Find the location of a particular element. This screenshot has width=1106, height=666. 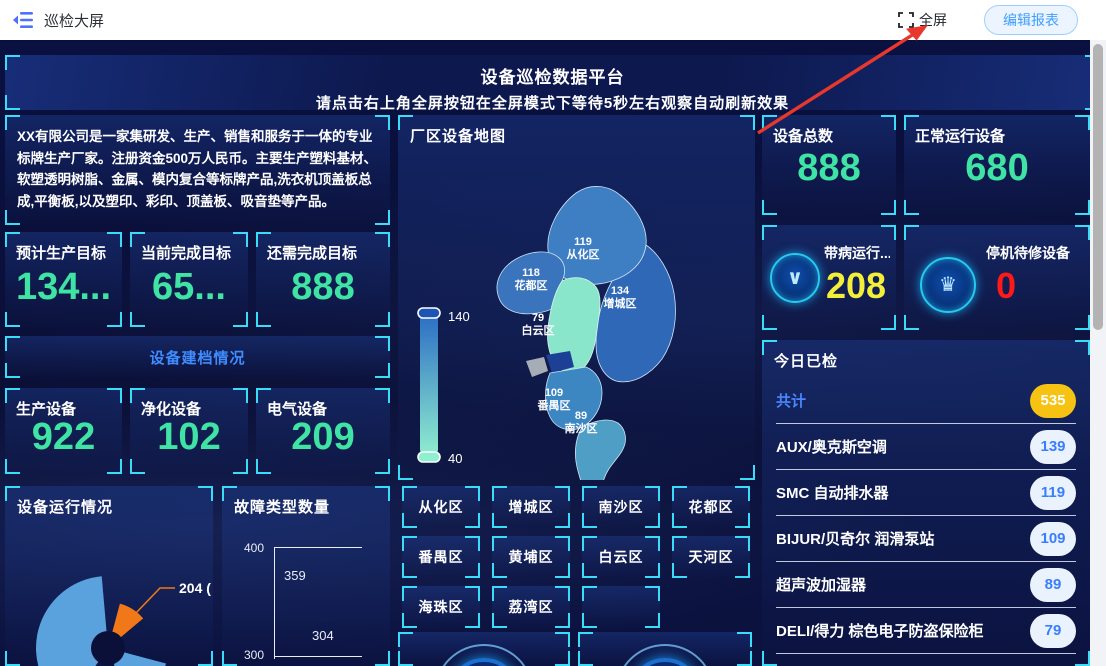

map-color-scale is located at coordinates (429, 384).